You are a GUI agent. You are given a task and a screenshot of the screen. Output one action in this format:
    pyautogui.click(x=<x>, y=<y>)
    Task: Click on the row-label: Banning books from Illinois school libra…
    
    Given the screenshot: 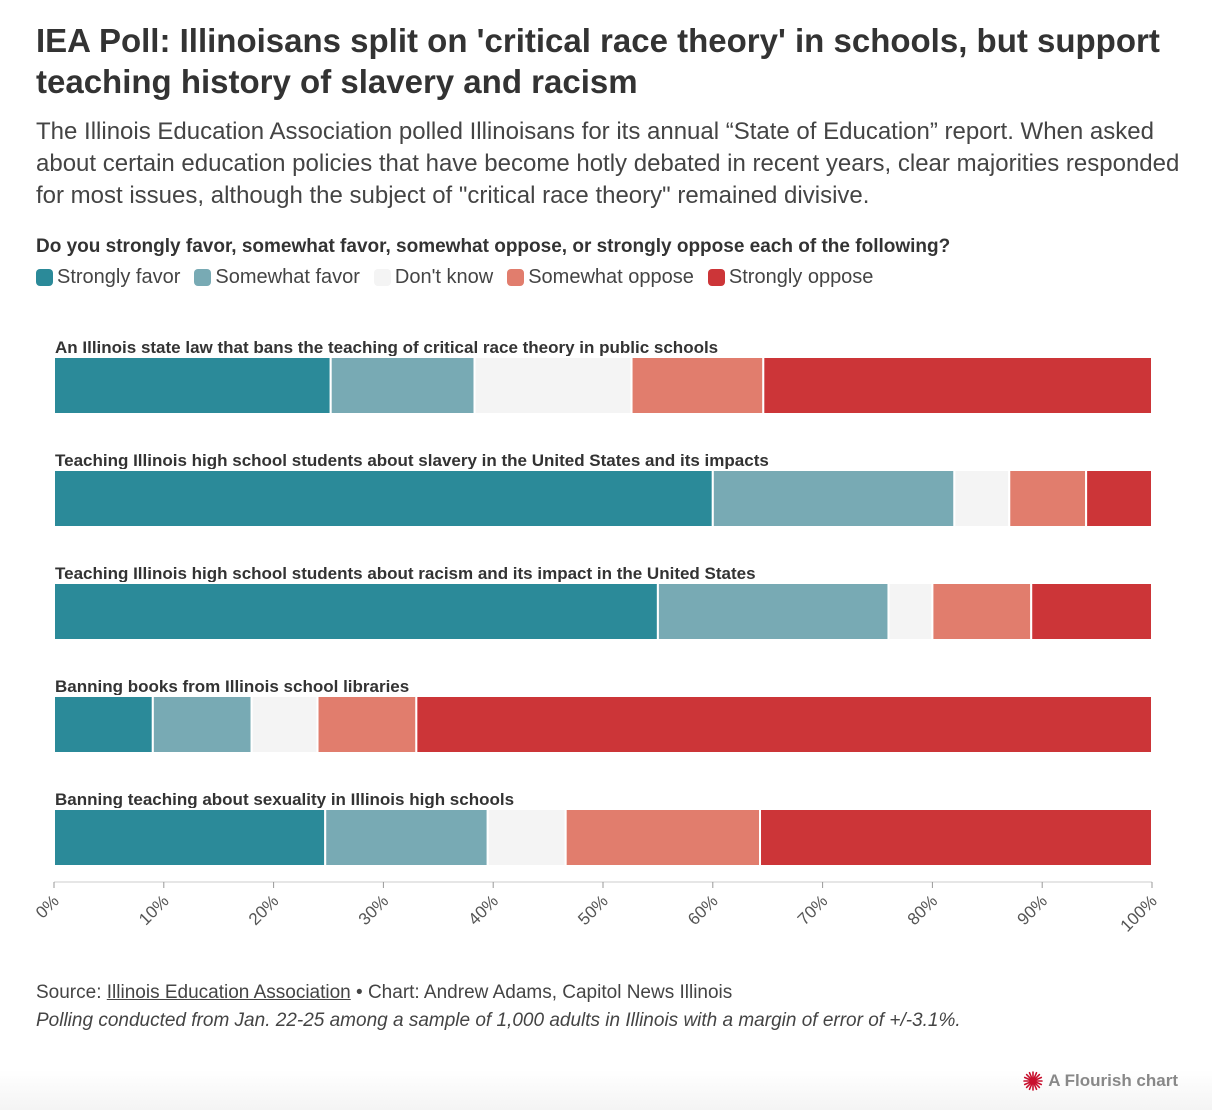 What is the action you would take?
    pyautogui.click(x=232, y=686)
    